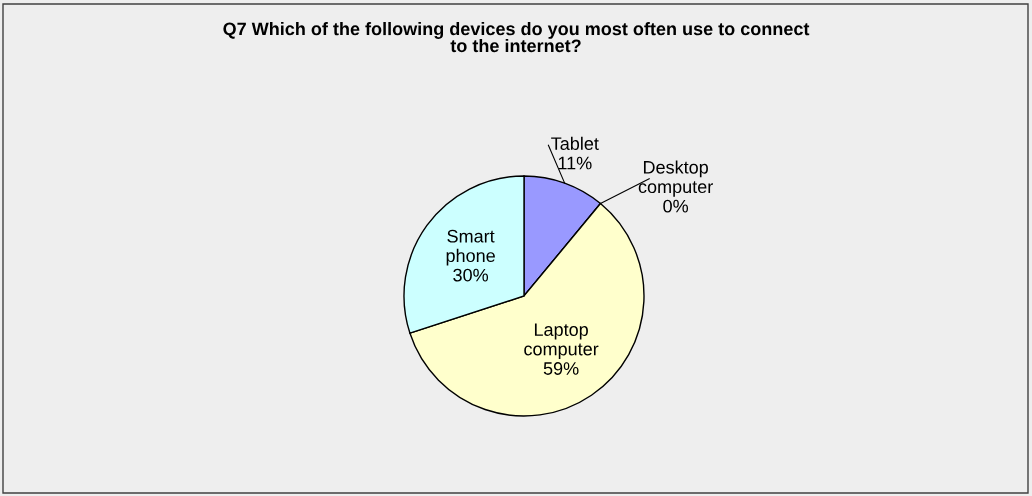  Describe the element at coordinates (516, 37) in the screenshot. I see `chart-title: Q7 Which of the following devices do you most often use to connect to the internet?` at that location.